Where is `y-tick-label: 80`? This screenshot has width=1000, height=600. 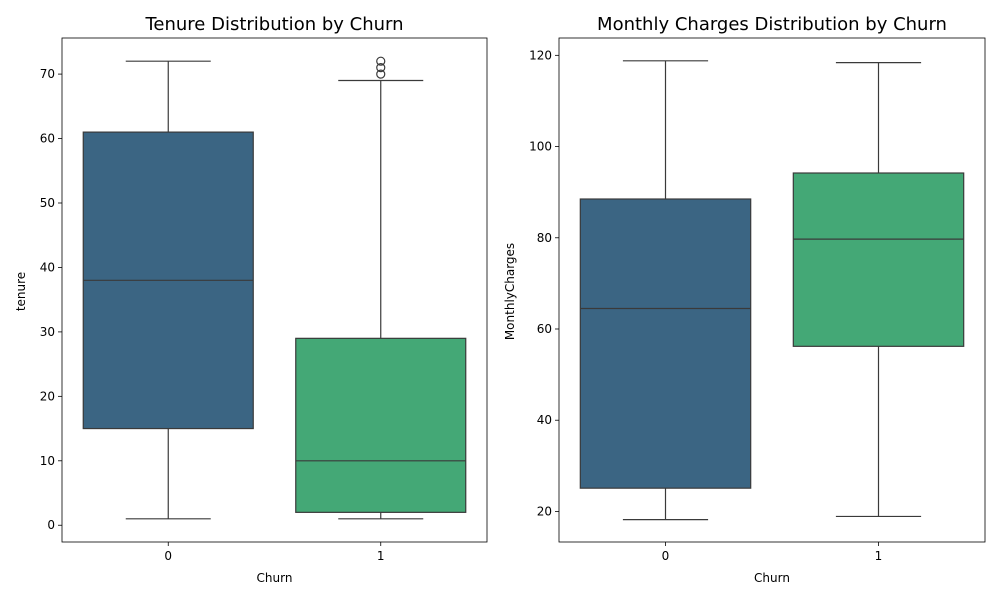 y-tick-label: 80 is located at coordinates (544, 238).